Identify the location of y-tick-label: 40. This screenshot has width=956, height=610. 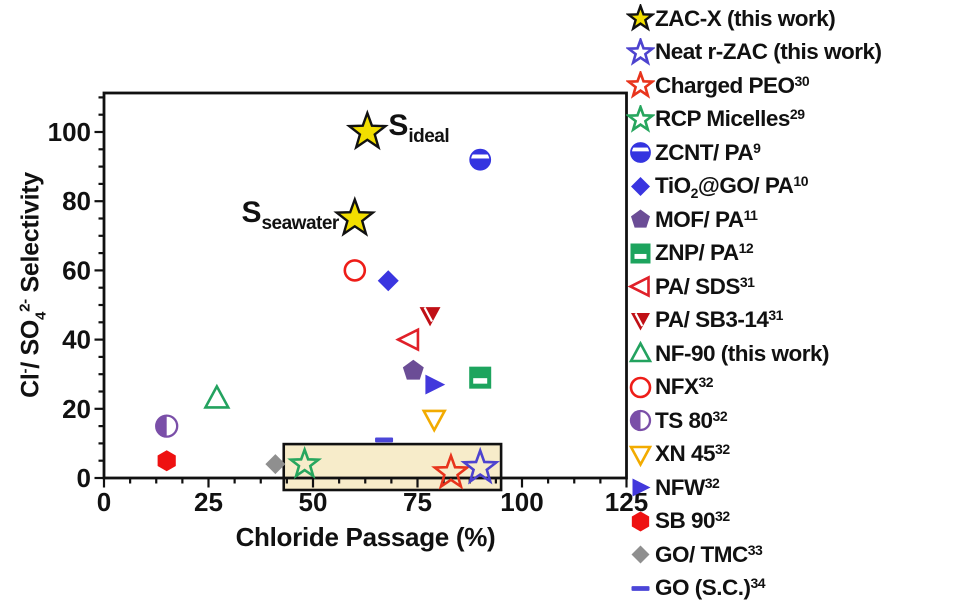
(76, 340).